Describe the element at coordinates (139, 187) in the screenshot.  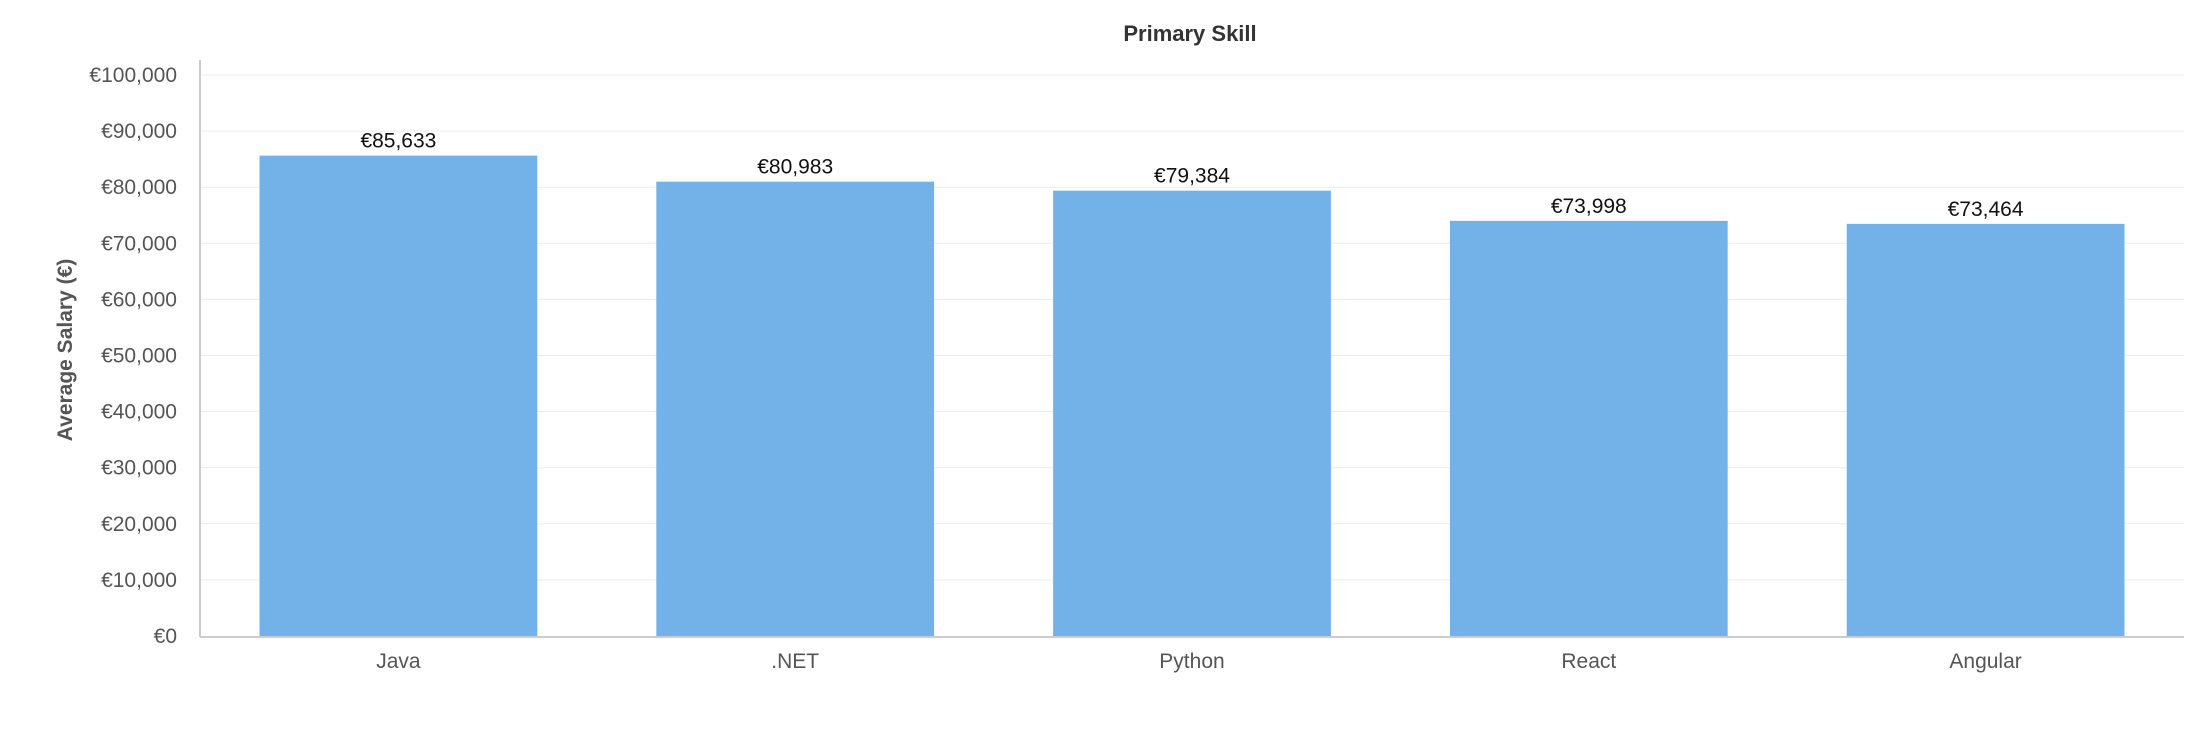
I see `y-tick-label: €80,000` at that location.